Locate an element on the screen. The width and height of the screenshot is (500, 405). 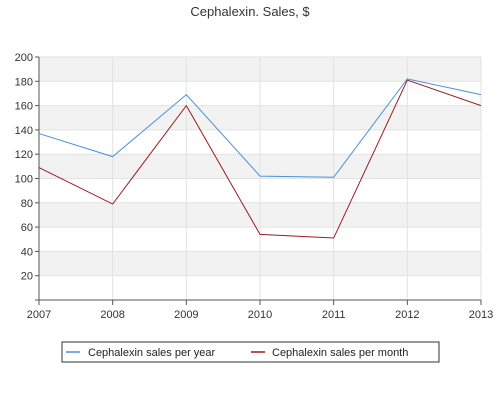
x-axis-ticks: 2007 2008 2009 2010 2011 2012 2013 is located at coordinates (260, 310).